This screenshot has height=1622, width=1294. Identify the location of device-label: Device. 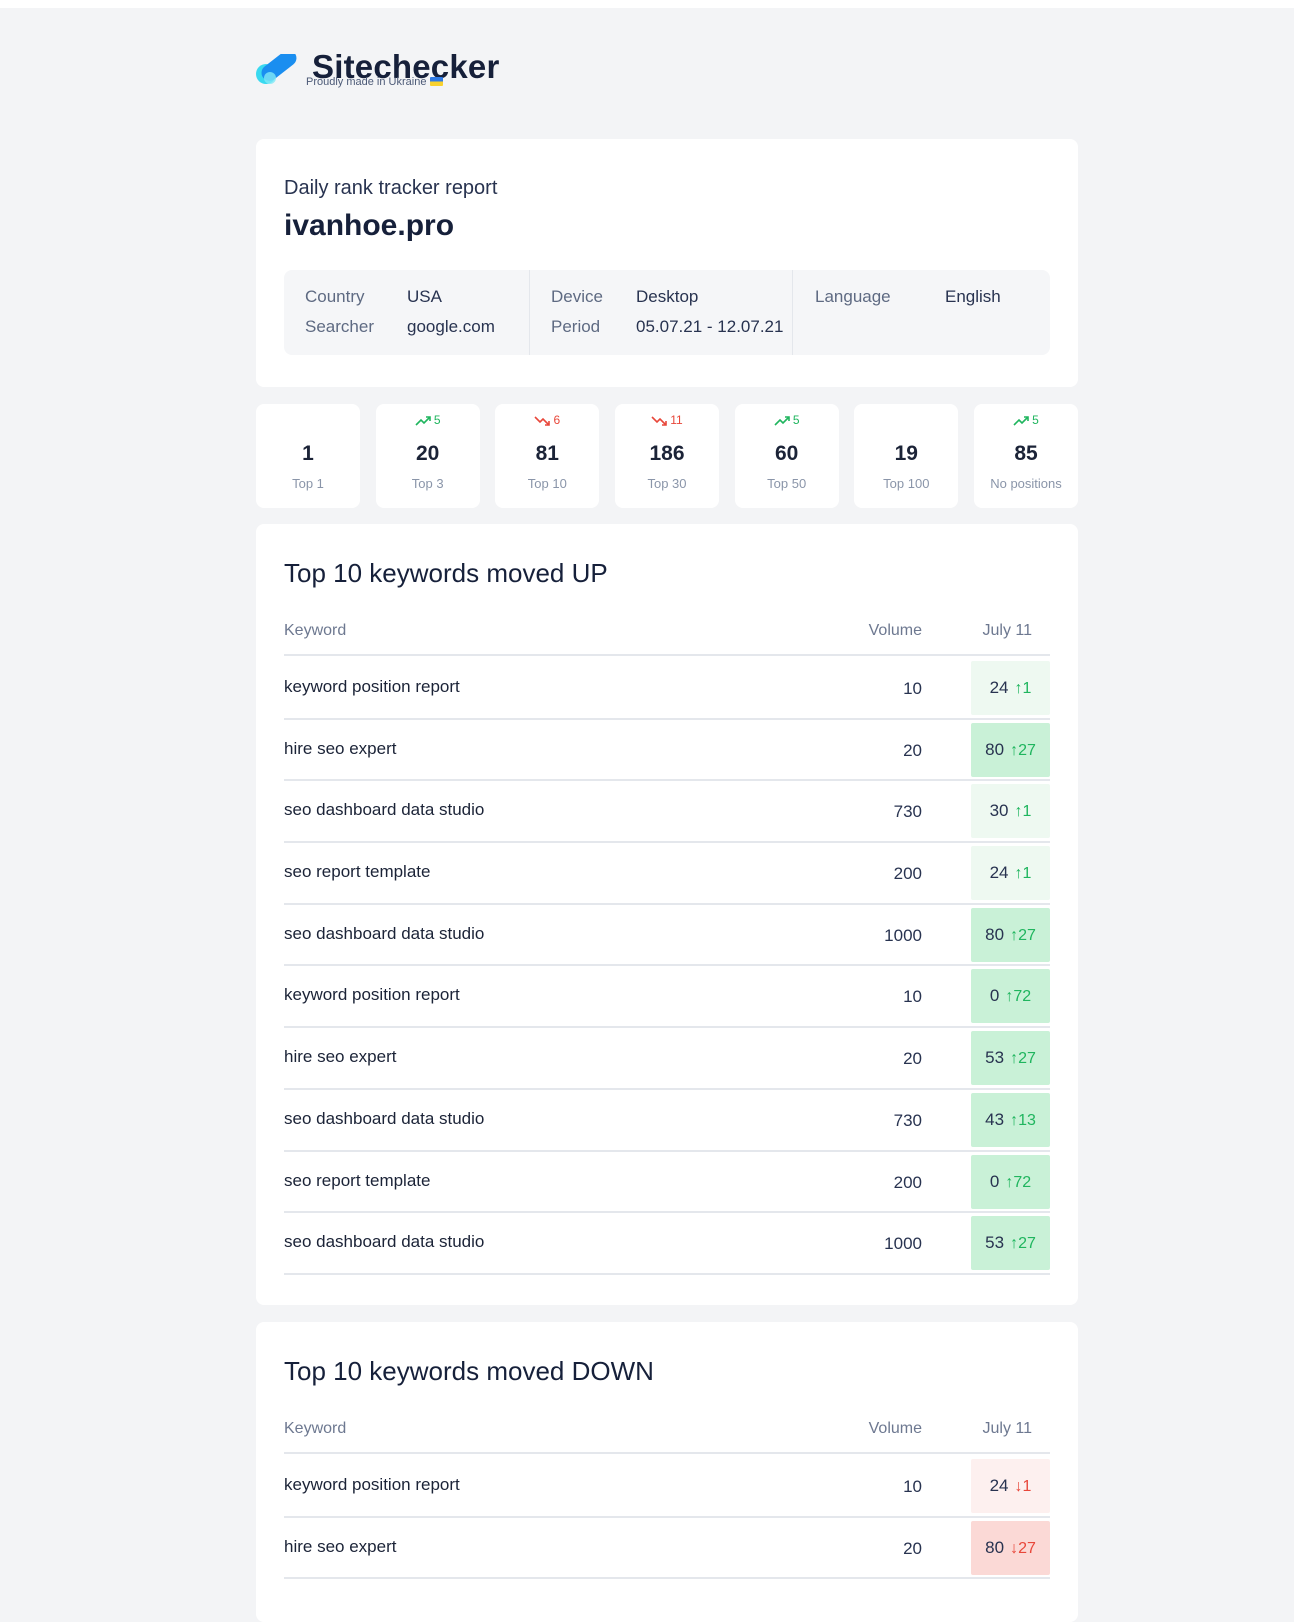
(577, 296).